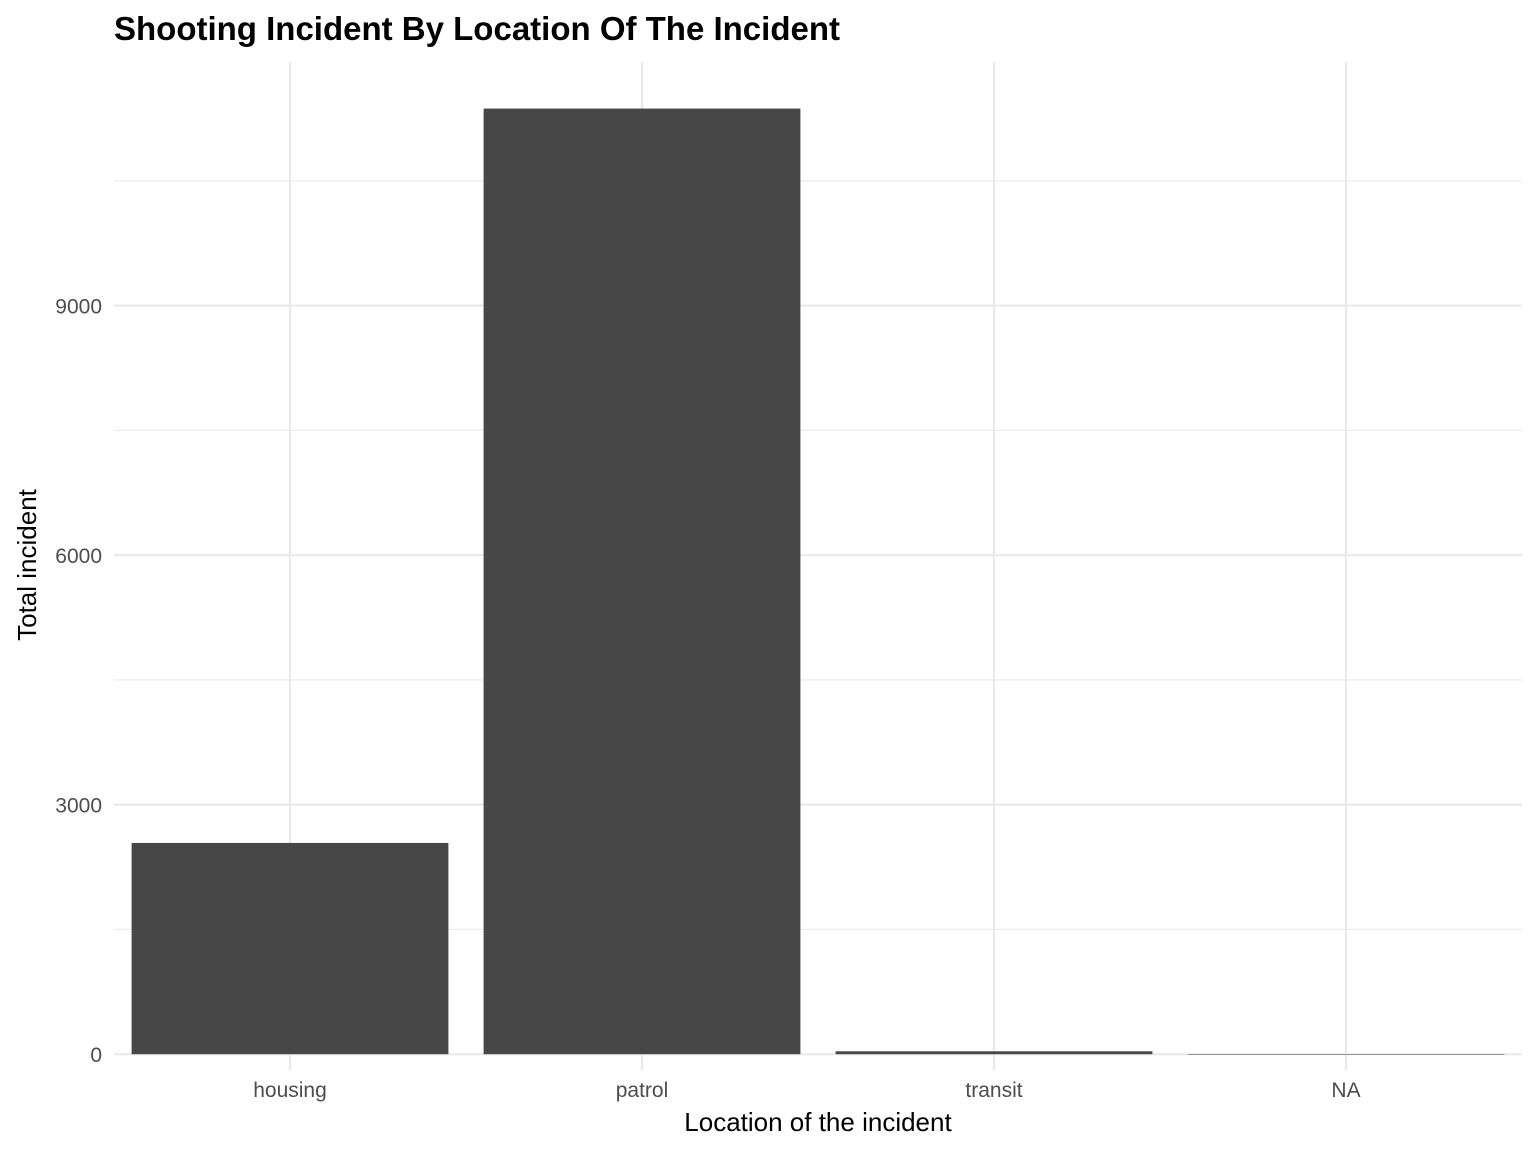  Describe the element at coordinates (27, 564) in the screenshot. I see `y-axis-label: Total incident` at that location.